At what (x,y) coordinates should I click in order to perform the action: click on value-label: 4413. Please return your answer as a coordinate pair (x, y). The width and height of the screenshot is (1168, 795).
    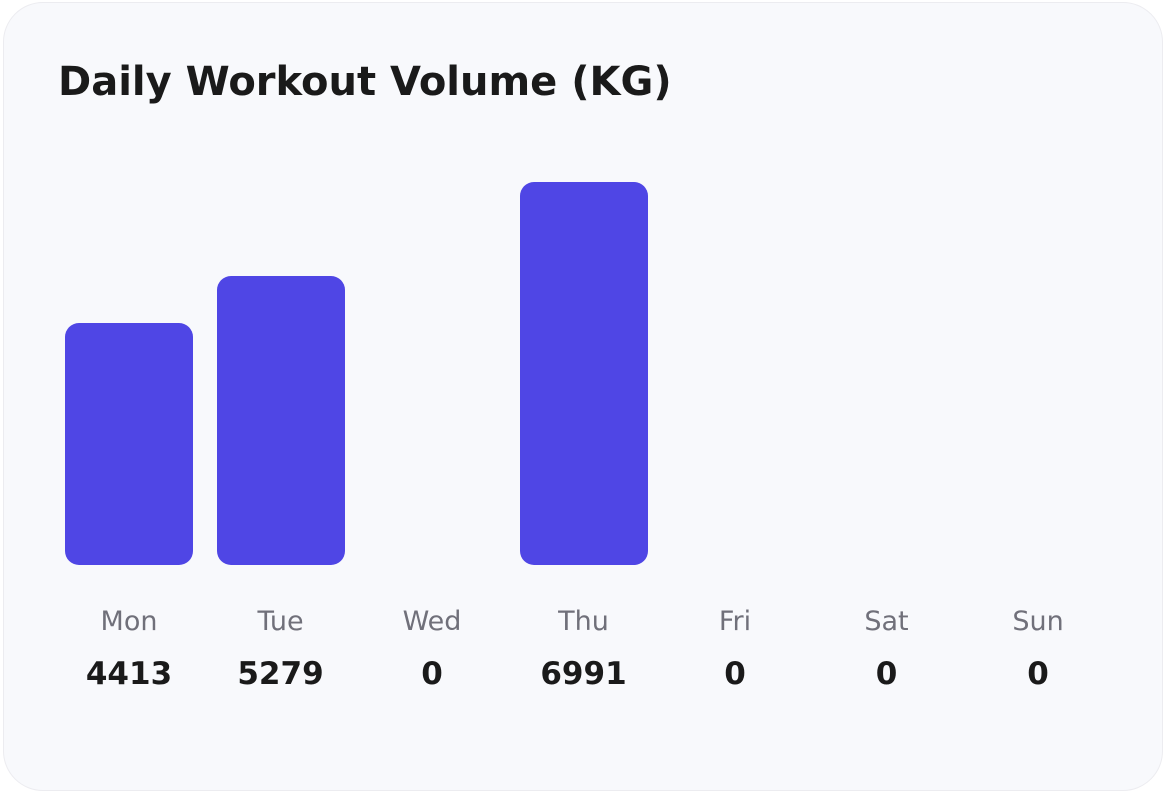
    Looking at the image, I should click on (129, 674).